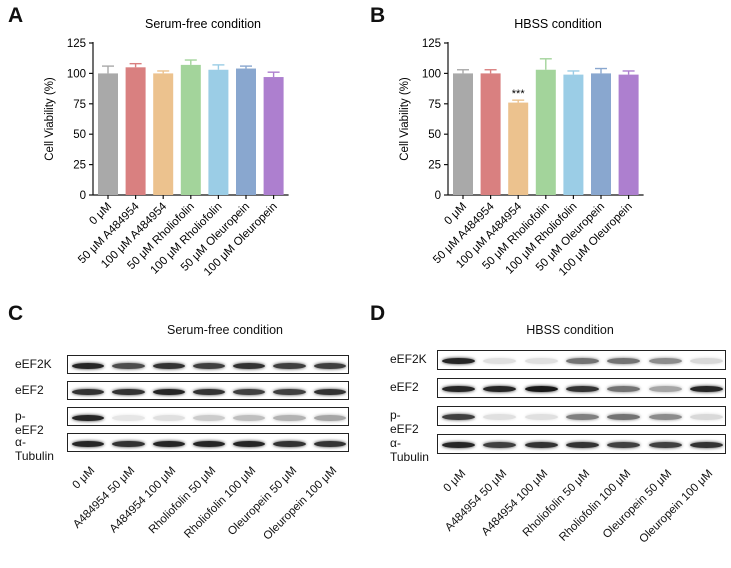 This screenshot has width=731, height=568. What do you see at coordinates (225, 330) in the screenshot?
I see `blot-c-title: Serum-free condition` at bounding box center [225, 330].